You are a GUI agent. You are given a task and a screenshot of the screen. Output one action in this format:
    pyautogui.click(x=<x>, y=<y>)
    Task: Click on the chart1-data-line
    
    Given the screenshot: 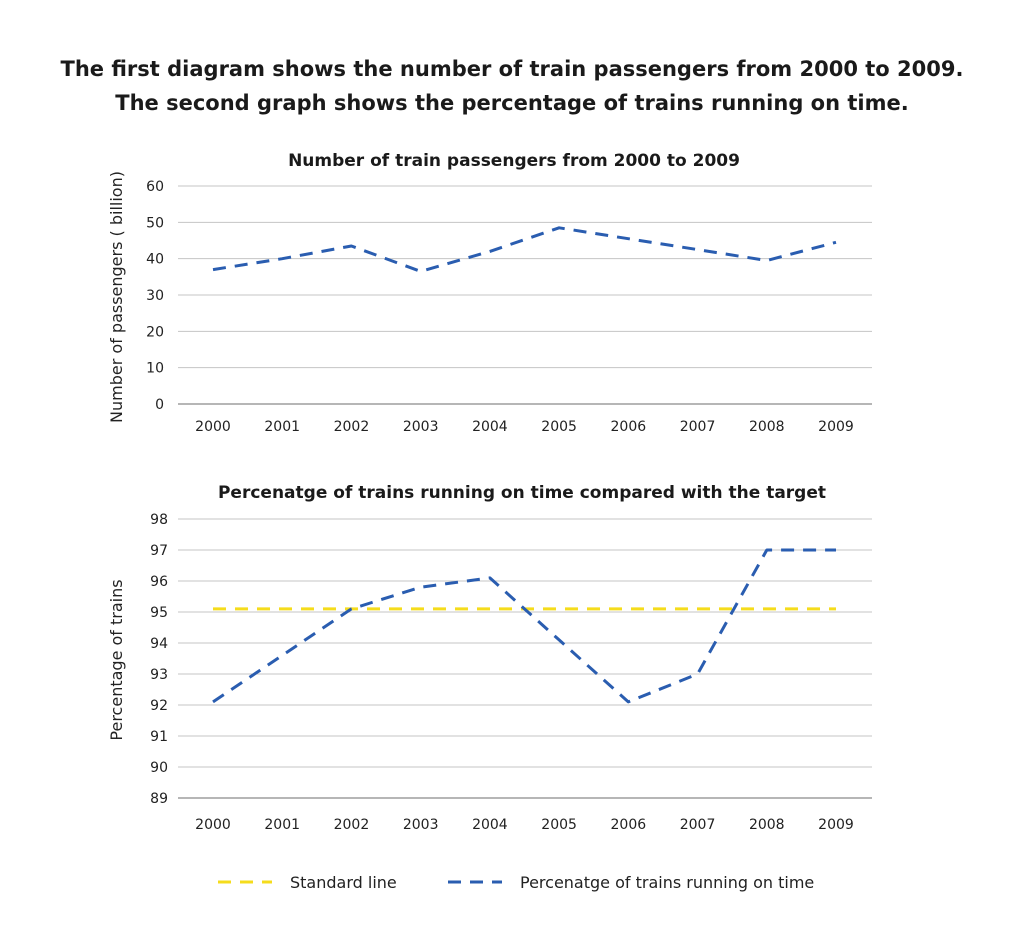 What is the action you would take?
    pyautogui.click(x=524, y=249)
    